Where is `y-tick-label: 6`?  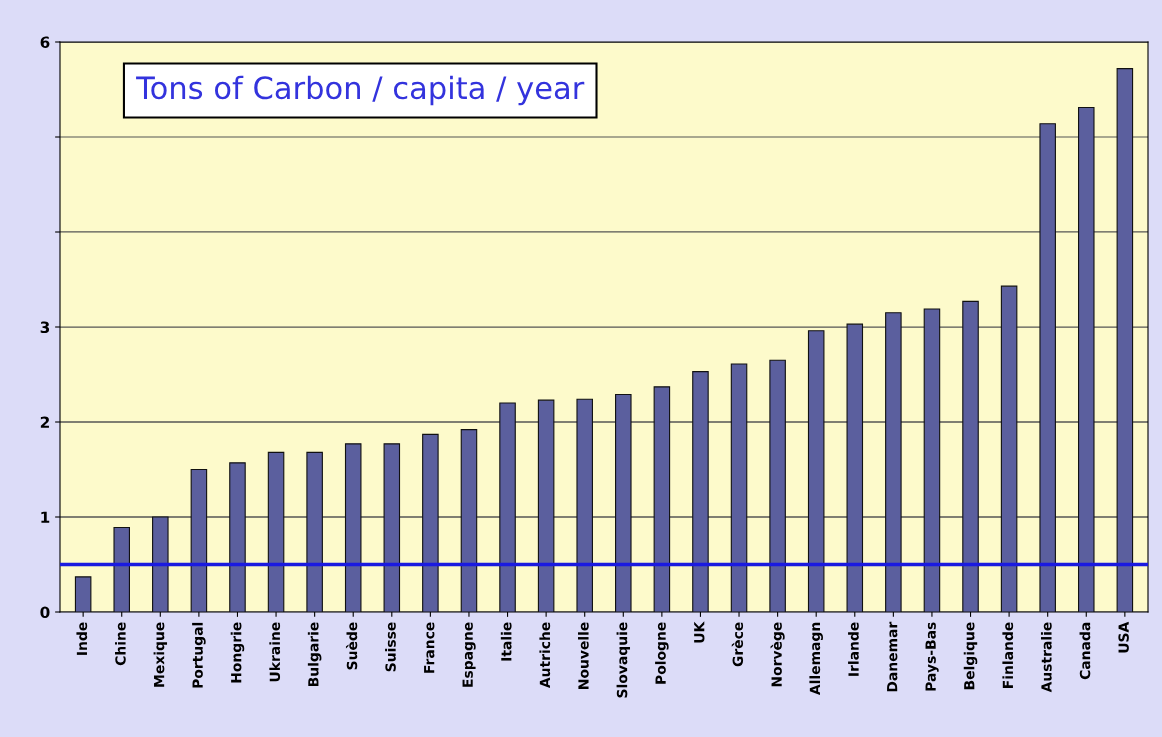 y-tick-label: 6 is located at coordinates (45, 42).